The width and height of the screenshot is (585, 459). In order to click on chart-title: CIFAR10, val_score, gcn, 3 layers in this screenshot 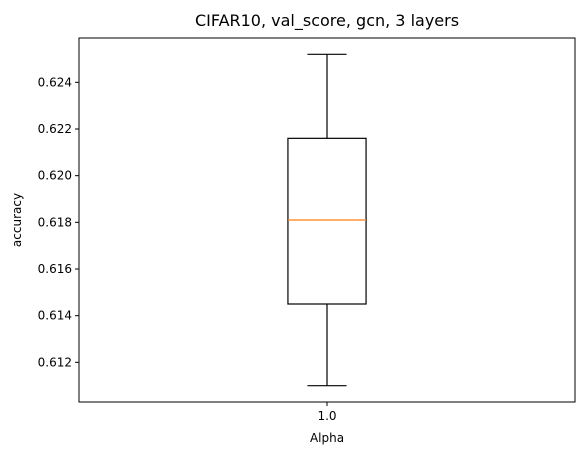, I will do `click(327, 21)`.